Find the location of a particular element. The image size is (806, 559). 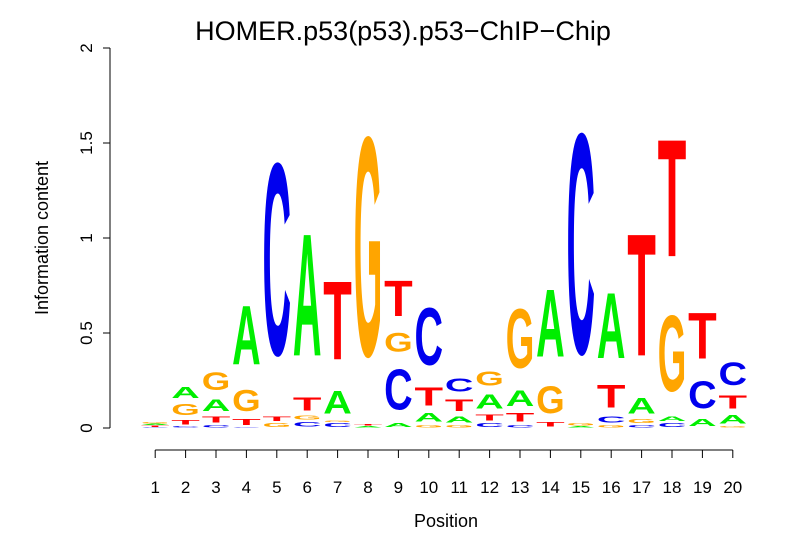

stack-position-15: AGC is located at coordinates (581, 247).